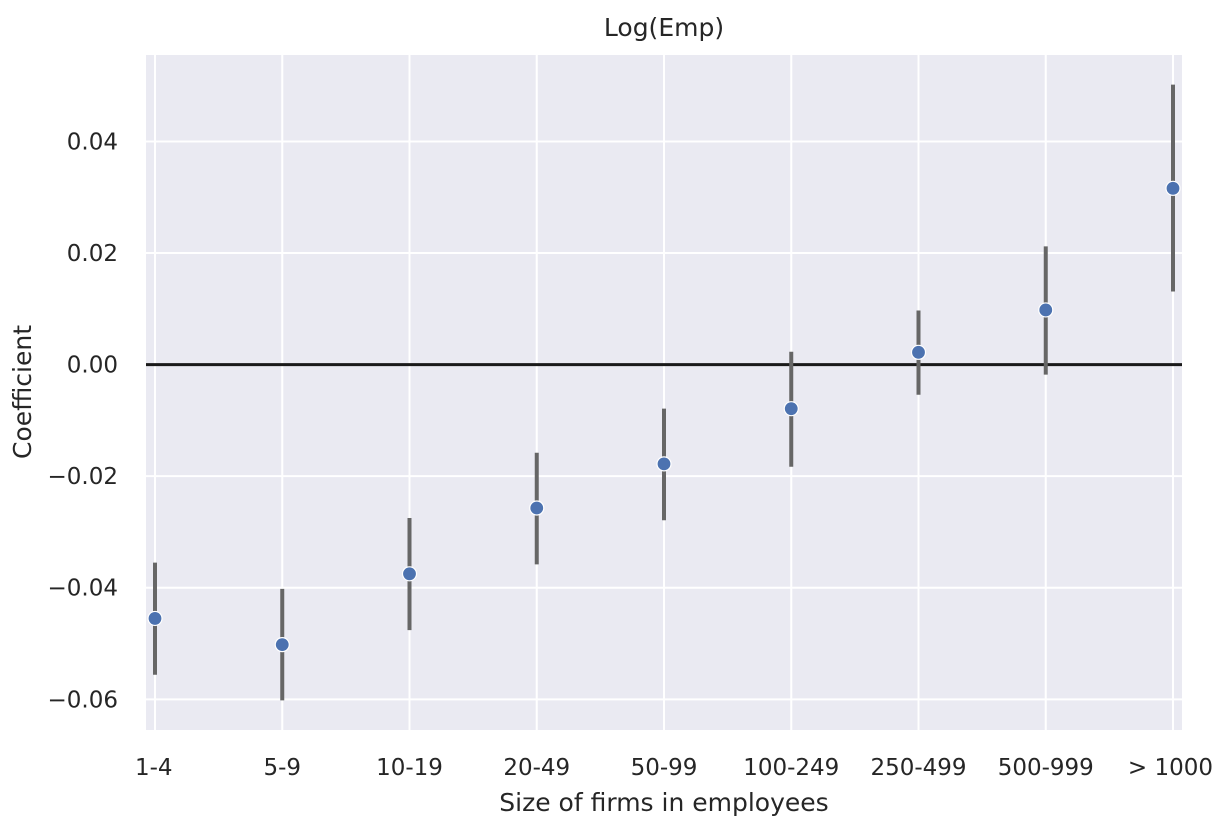  What do you see at coordinates (791, 768) in the screenshot?
I see `x-tick-label: 100-249` at bounding box center [791, 768].